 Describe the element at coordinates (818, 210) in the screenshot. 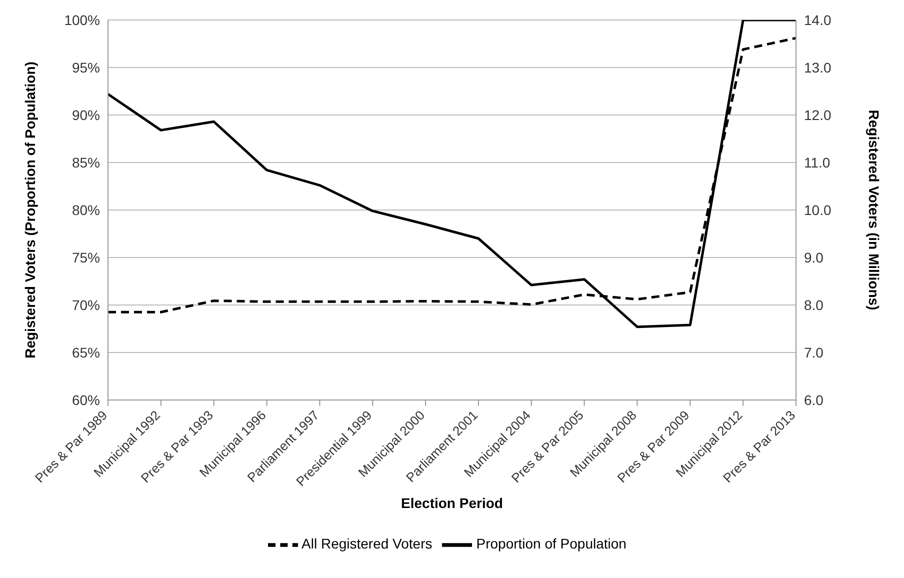

I see `y2-tick-label: 10.0` at that location.